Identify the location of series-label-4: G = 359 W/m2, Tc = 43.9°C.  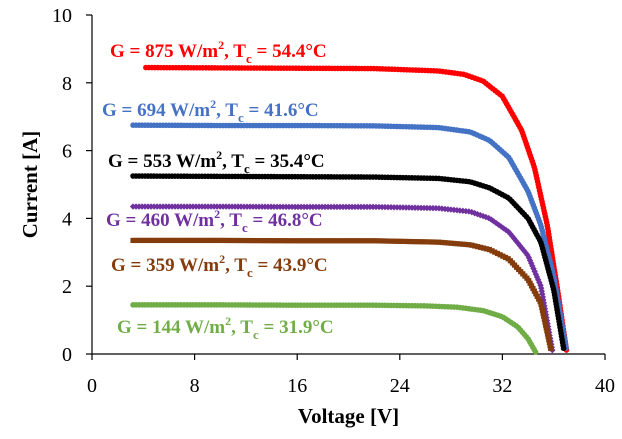
(219, 266).